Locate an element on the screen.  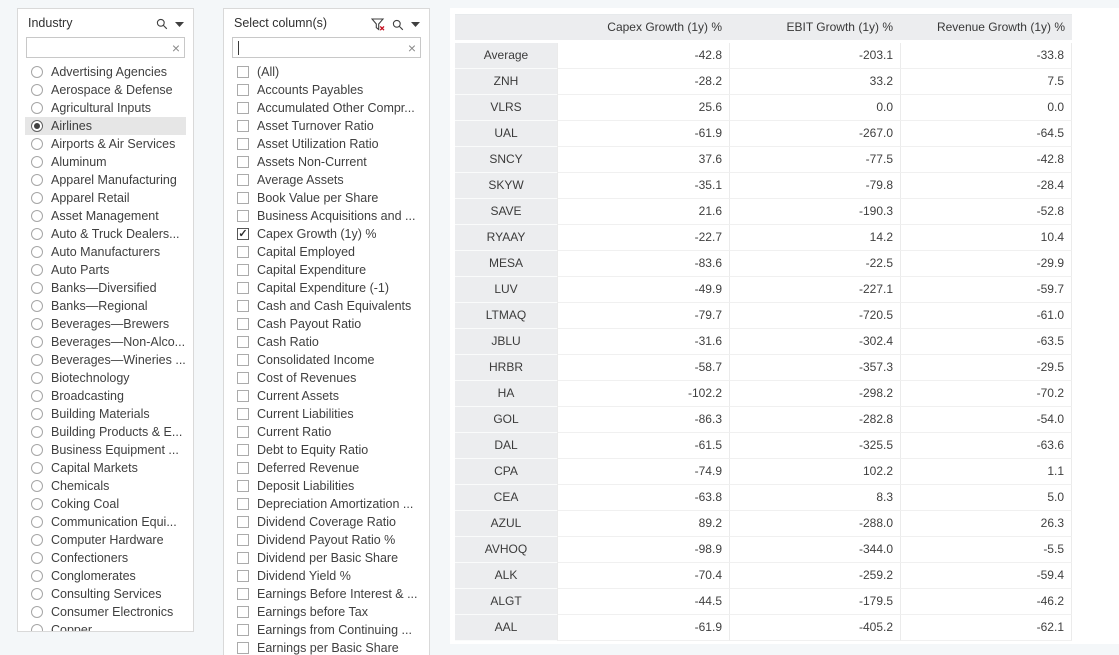
industry-option: Conglomerates is located at coordinates (105, 576).